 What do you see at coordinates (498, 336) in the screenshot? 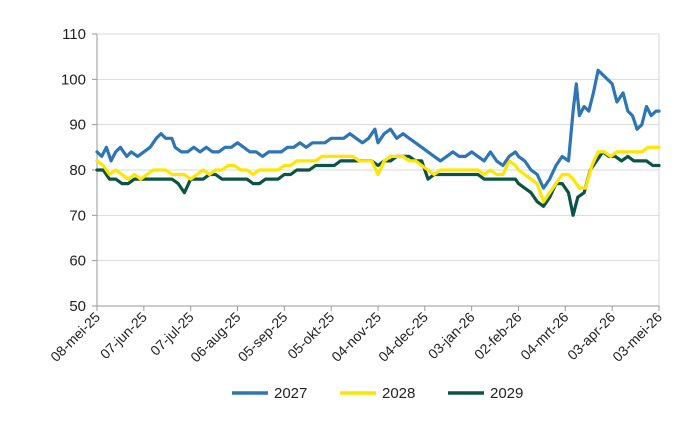
I see `x-tick-label: 02-feb-26` at bounding box center [498, 336].